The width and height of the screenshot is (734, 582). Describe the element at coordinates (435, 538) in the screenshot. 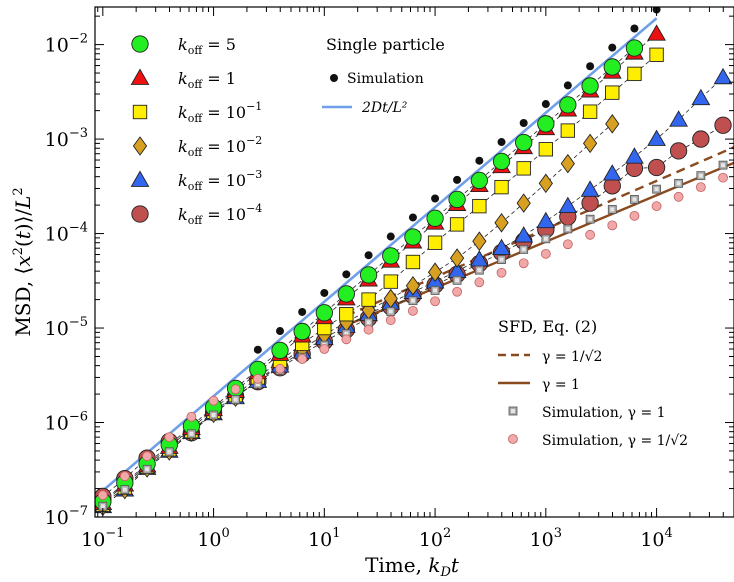

I see `x-tick-label: 10²` at that location.